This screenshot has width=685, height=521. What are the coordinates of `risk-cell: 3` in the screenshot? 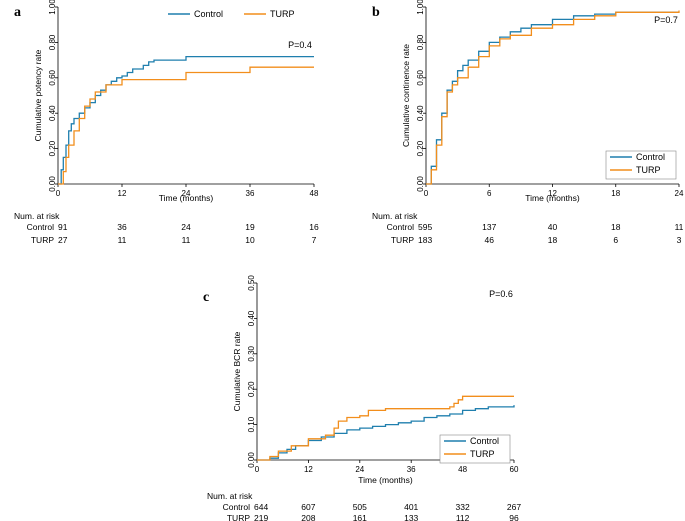 It's located at (679, 240).